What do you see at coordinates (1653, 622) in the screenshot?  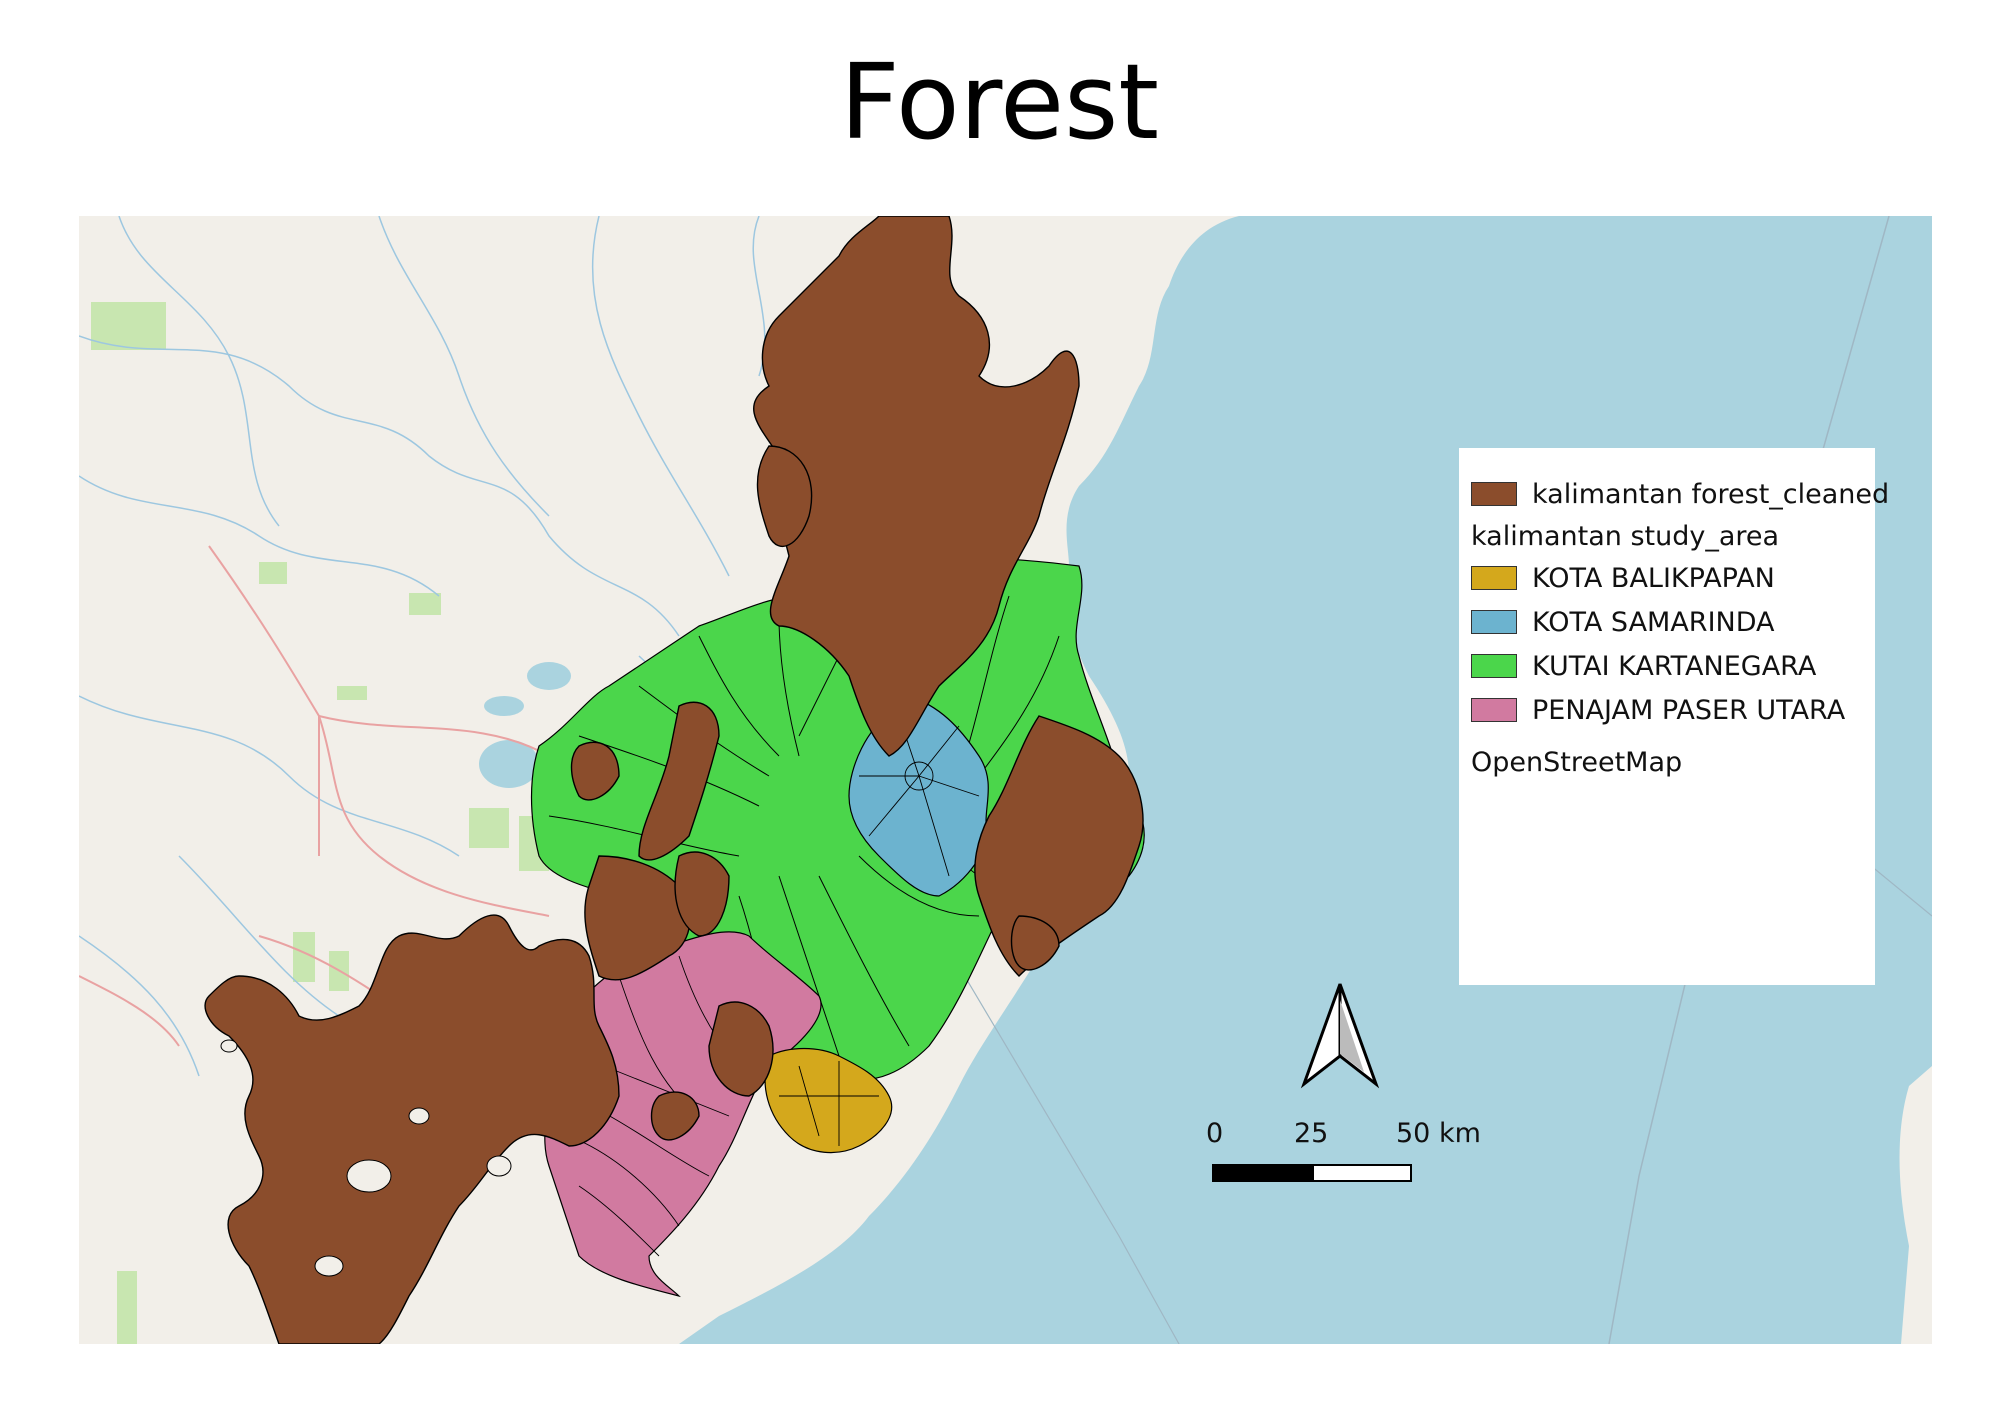 I see `legend-label-kota-samarinda: KOTA SAMARINDA` at bounding box center [1653, 622].